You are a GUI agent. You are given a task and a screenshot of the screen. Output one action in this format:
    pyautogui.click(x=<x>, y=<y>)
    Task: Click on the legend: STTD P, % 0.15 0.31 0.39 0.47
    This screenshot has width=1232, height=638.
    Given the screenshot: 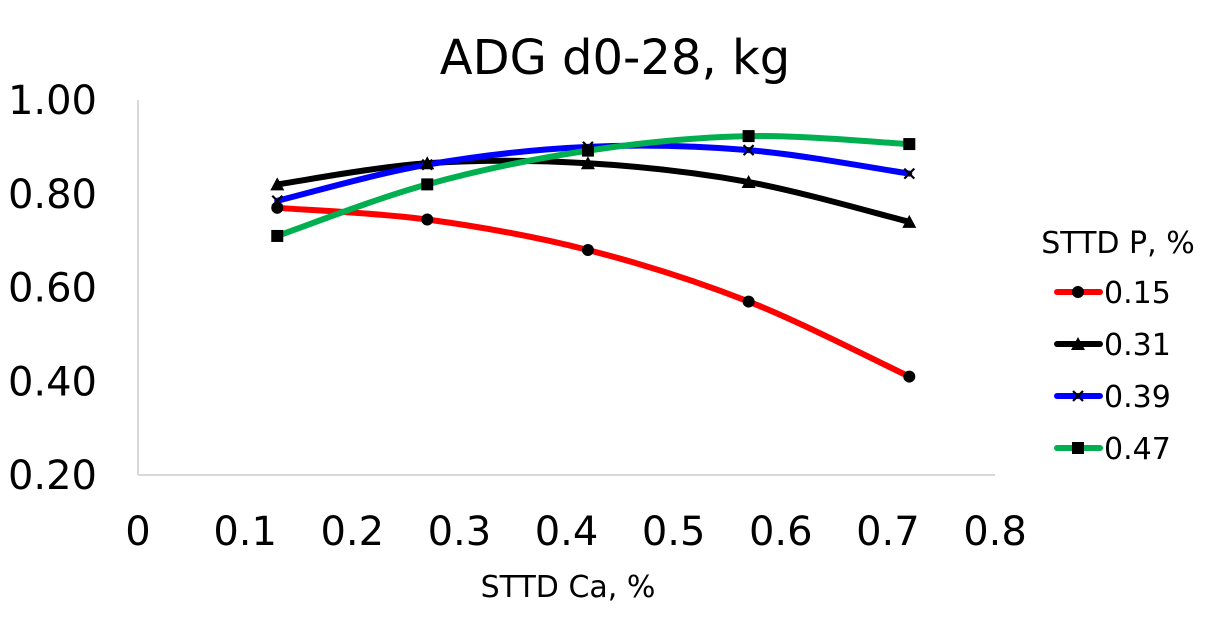 What is the action you would take?
    pyautogui.click(x=1117, y=346)
    